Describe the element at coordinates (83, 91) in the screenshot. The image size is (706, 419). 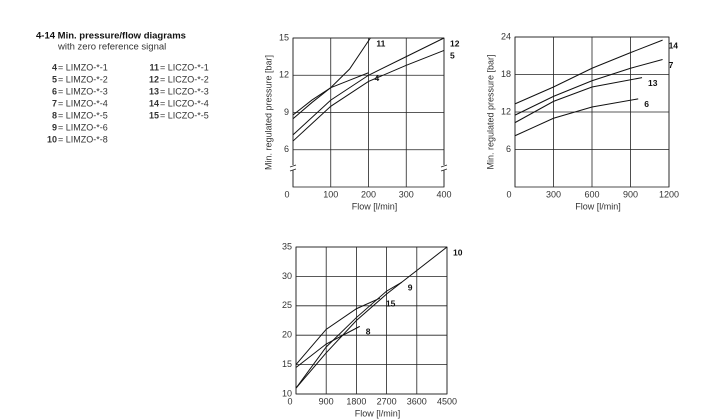
I see `legend-text: = LIMZO-*-3` at that location.